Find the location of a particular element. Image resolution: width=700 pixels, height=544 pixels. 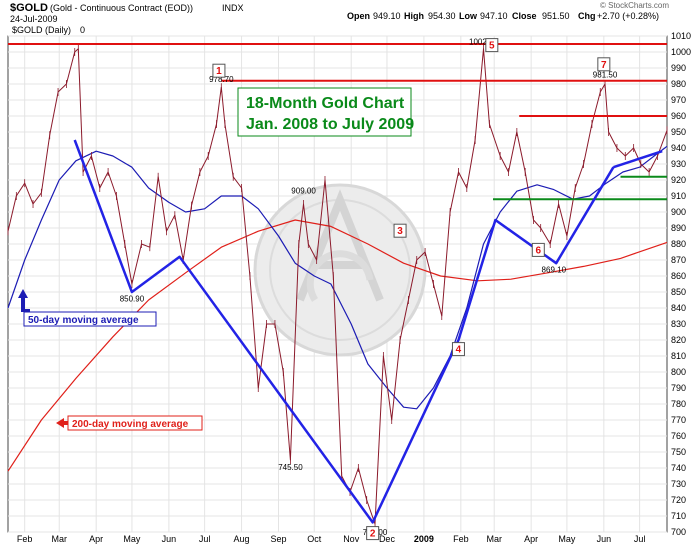

marker-number: 6 is located at coordinates (539, 250).